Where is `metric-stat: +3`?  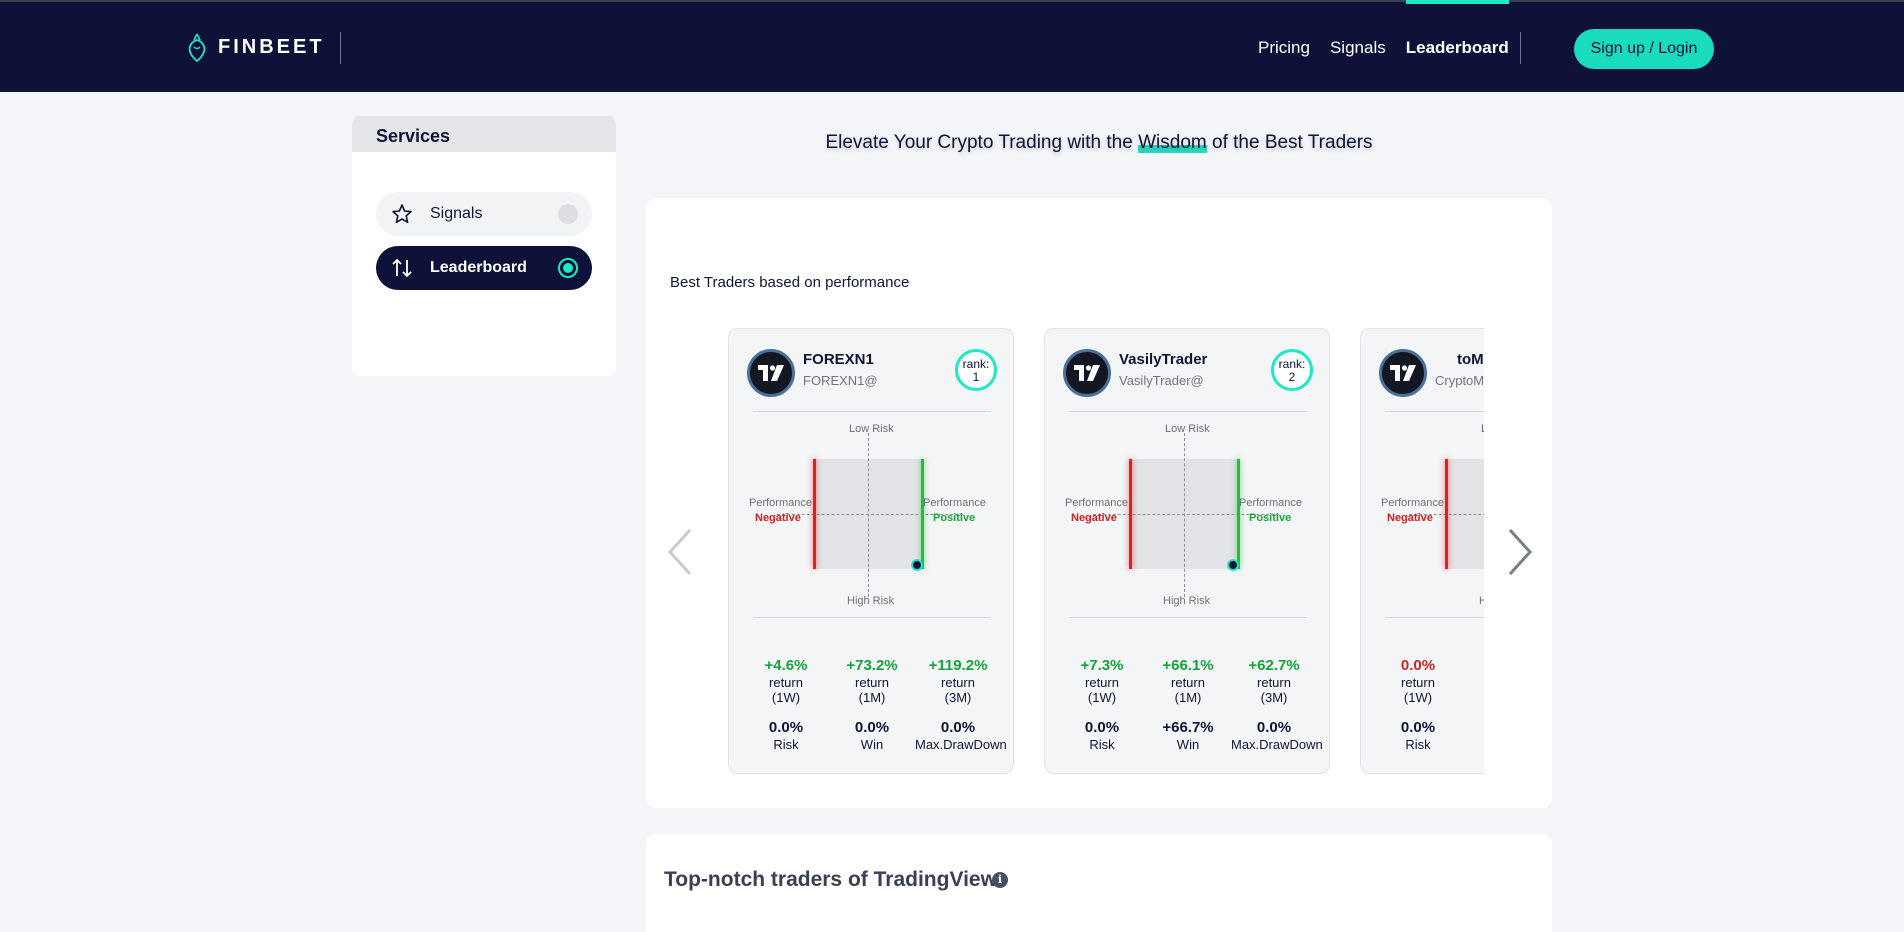
metric-stat: +3 is located at coordinates (1472, 735).